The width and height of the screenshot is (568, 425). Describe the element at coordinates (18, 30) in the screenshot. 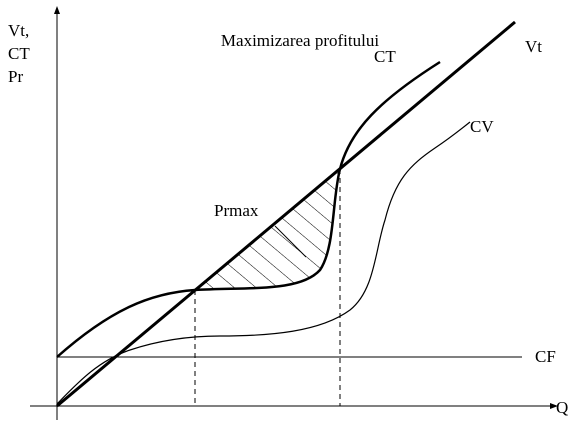

I see `y-axis-label: Vt,` at that location.